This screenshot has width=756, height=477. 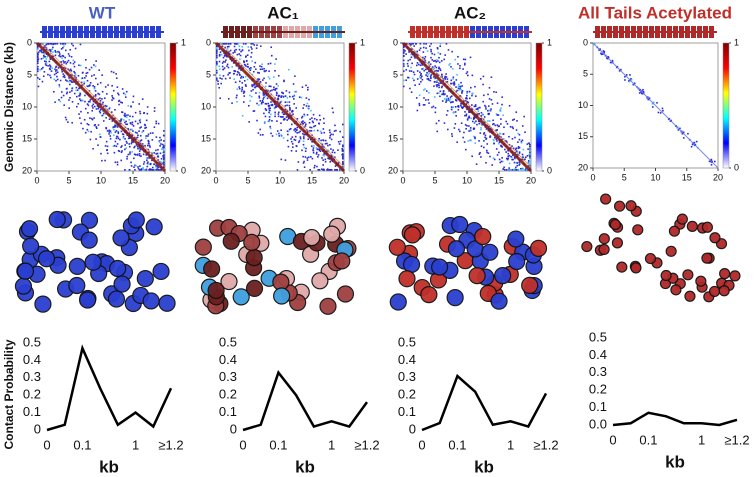 What do you see at coordinates (402, 180) in the screenshot?
I see `x-tick-label: 0` at bounding box center [402, 180].